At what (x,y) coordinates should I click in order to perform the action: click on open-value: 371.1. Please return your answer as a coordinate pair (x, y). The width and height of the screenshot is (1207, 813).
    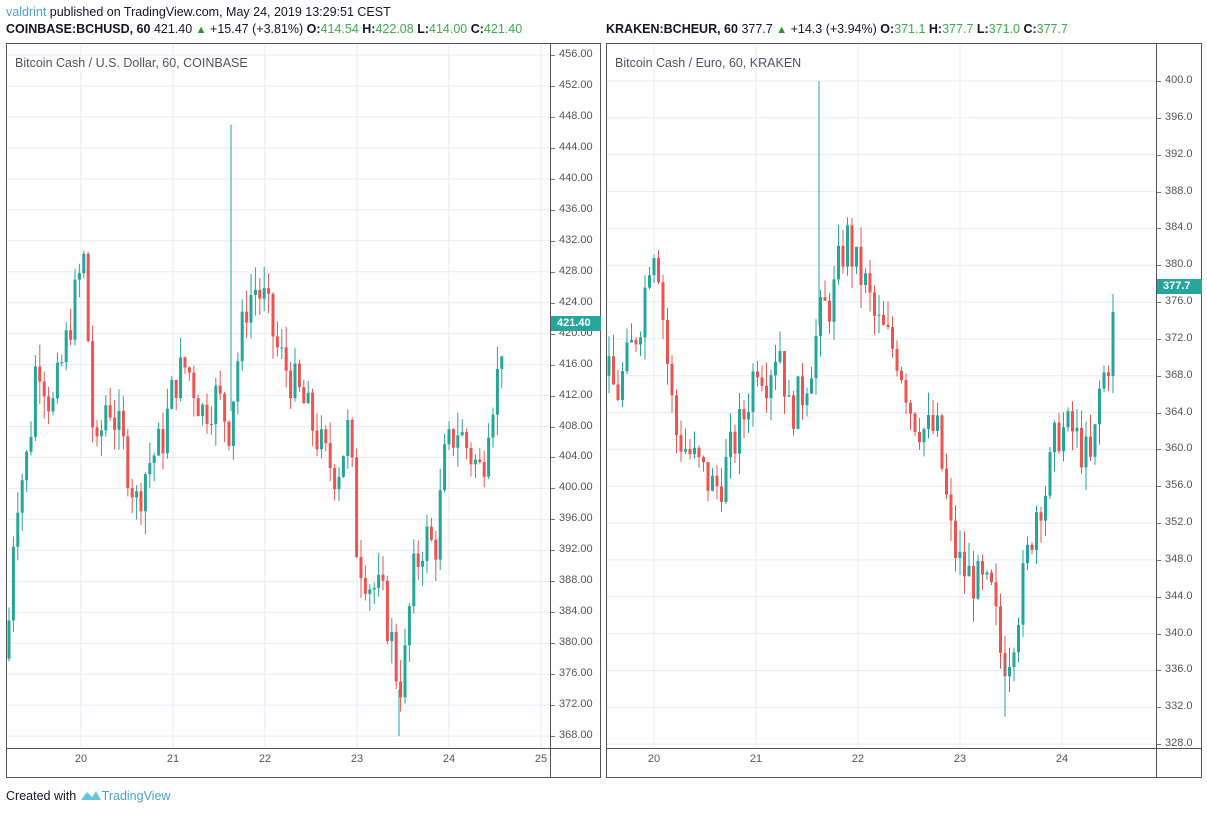
    Looking at the image, I should click on (910, 29).